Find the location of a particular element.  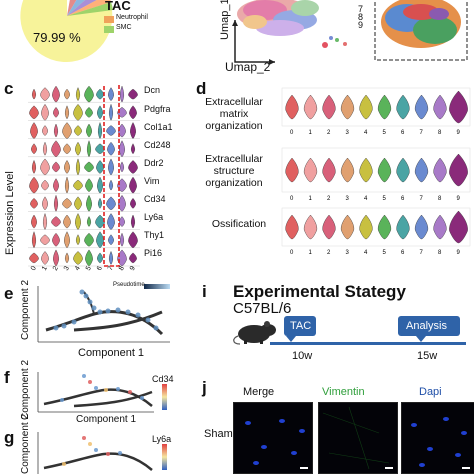

mouse-icon is located at coordinates (254, 333).